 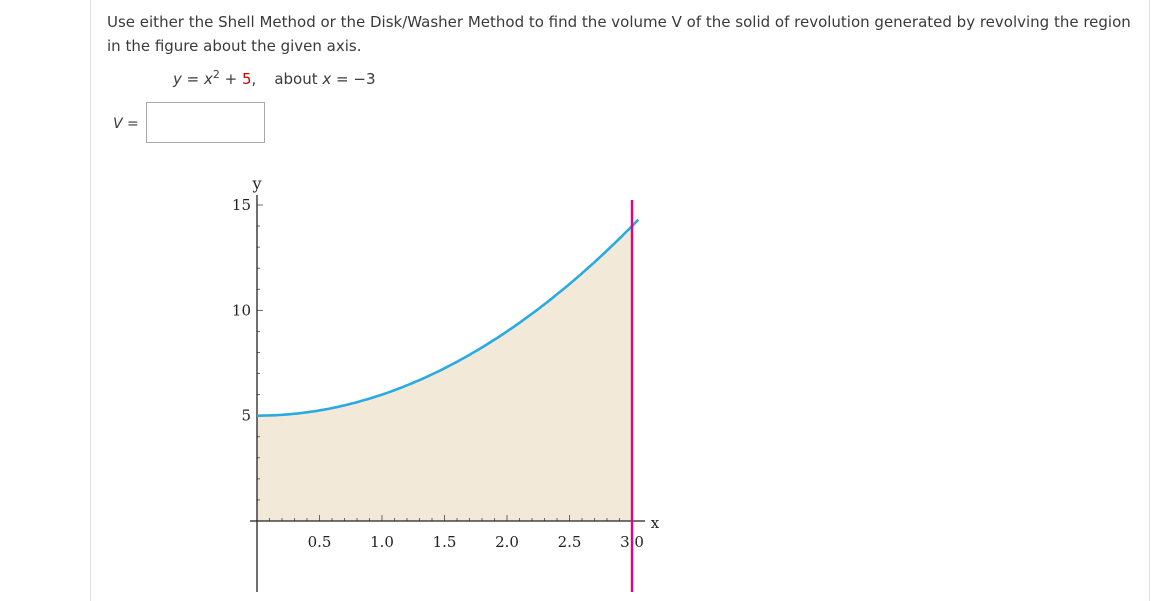 What do you see at coordinates (246, 416) in the screenshot?
I see `y-tick-label: 5` at bounding box center [246, 416].